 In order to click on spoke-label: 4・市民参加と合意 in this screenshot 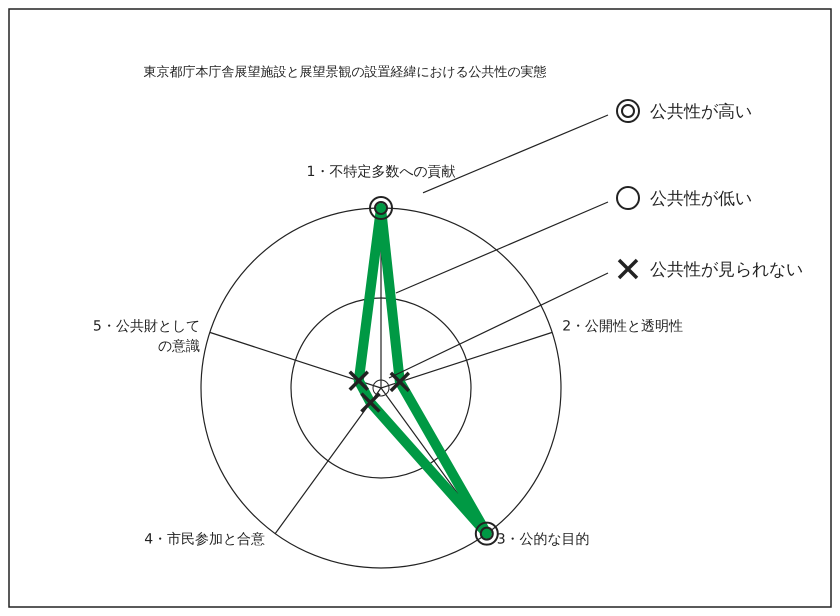, I will do `click(205, 540)`.